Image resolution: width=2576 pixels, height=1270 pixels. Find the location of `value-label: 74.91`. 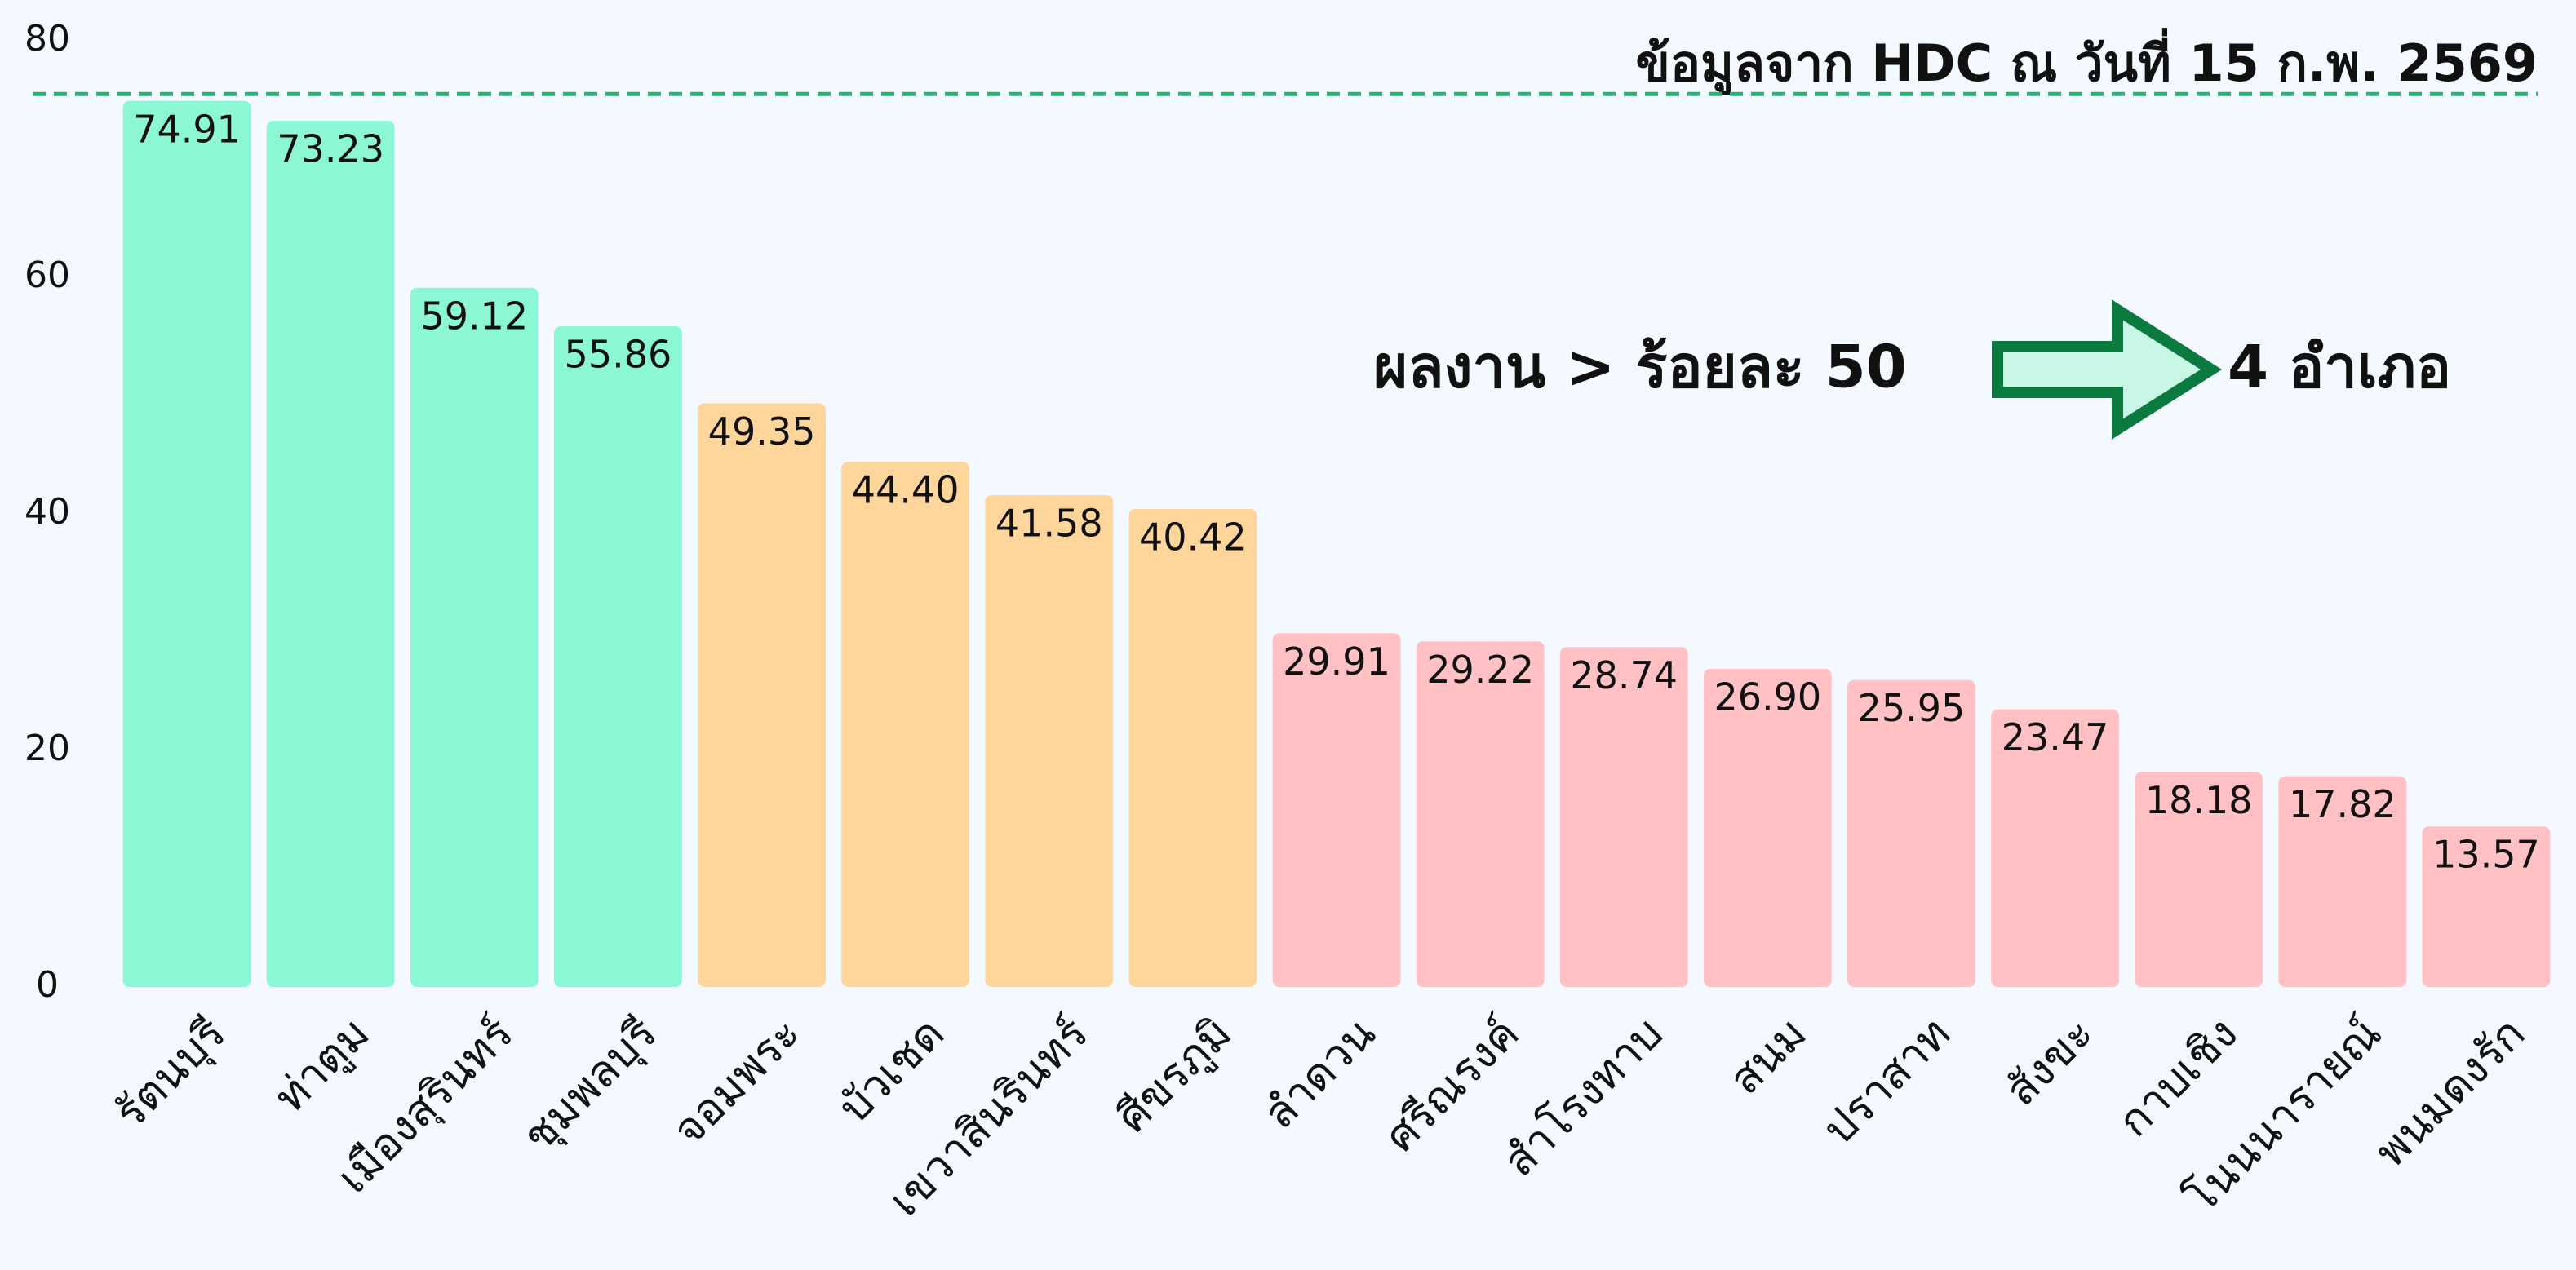

value-label: 74.91 is located at coordinates (187, 129).